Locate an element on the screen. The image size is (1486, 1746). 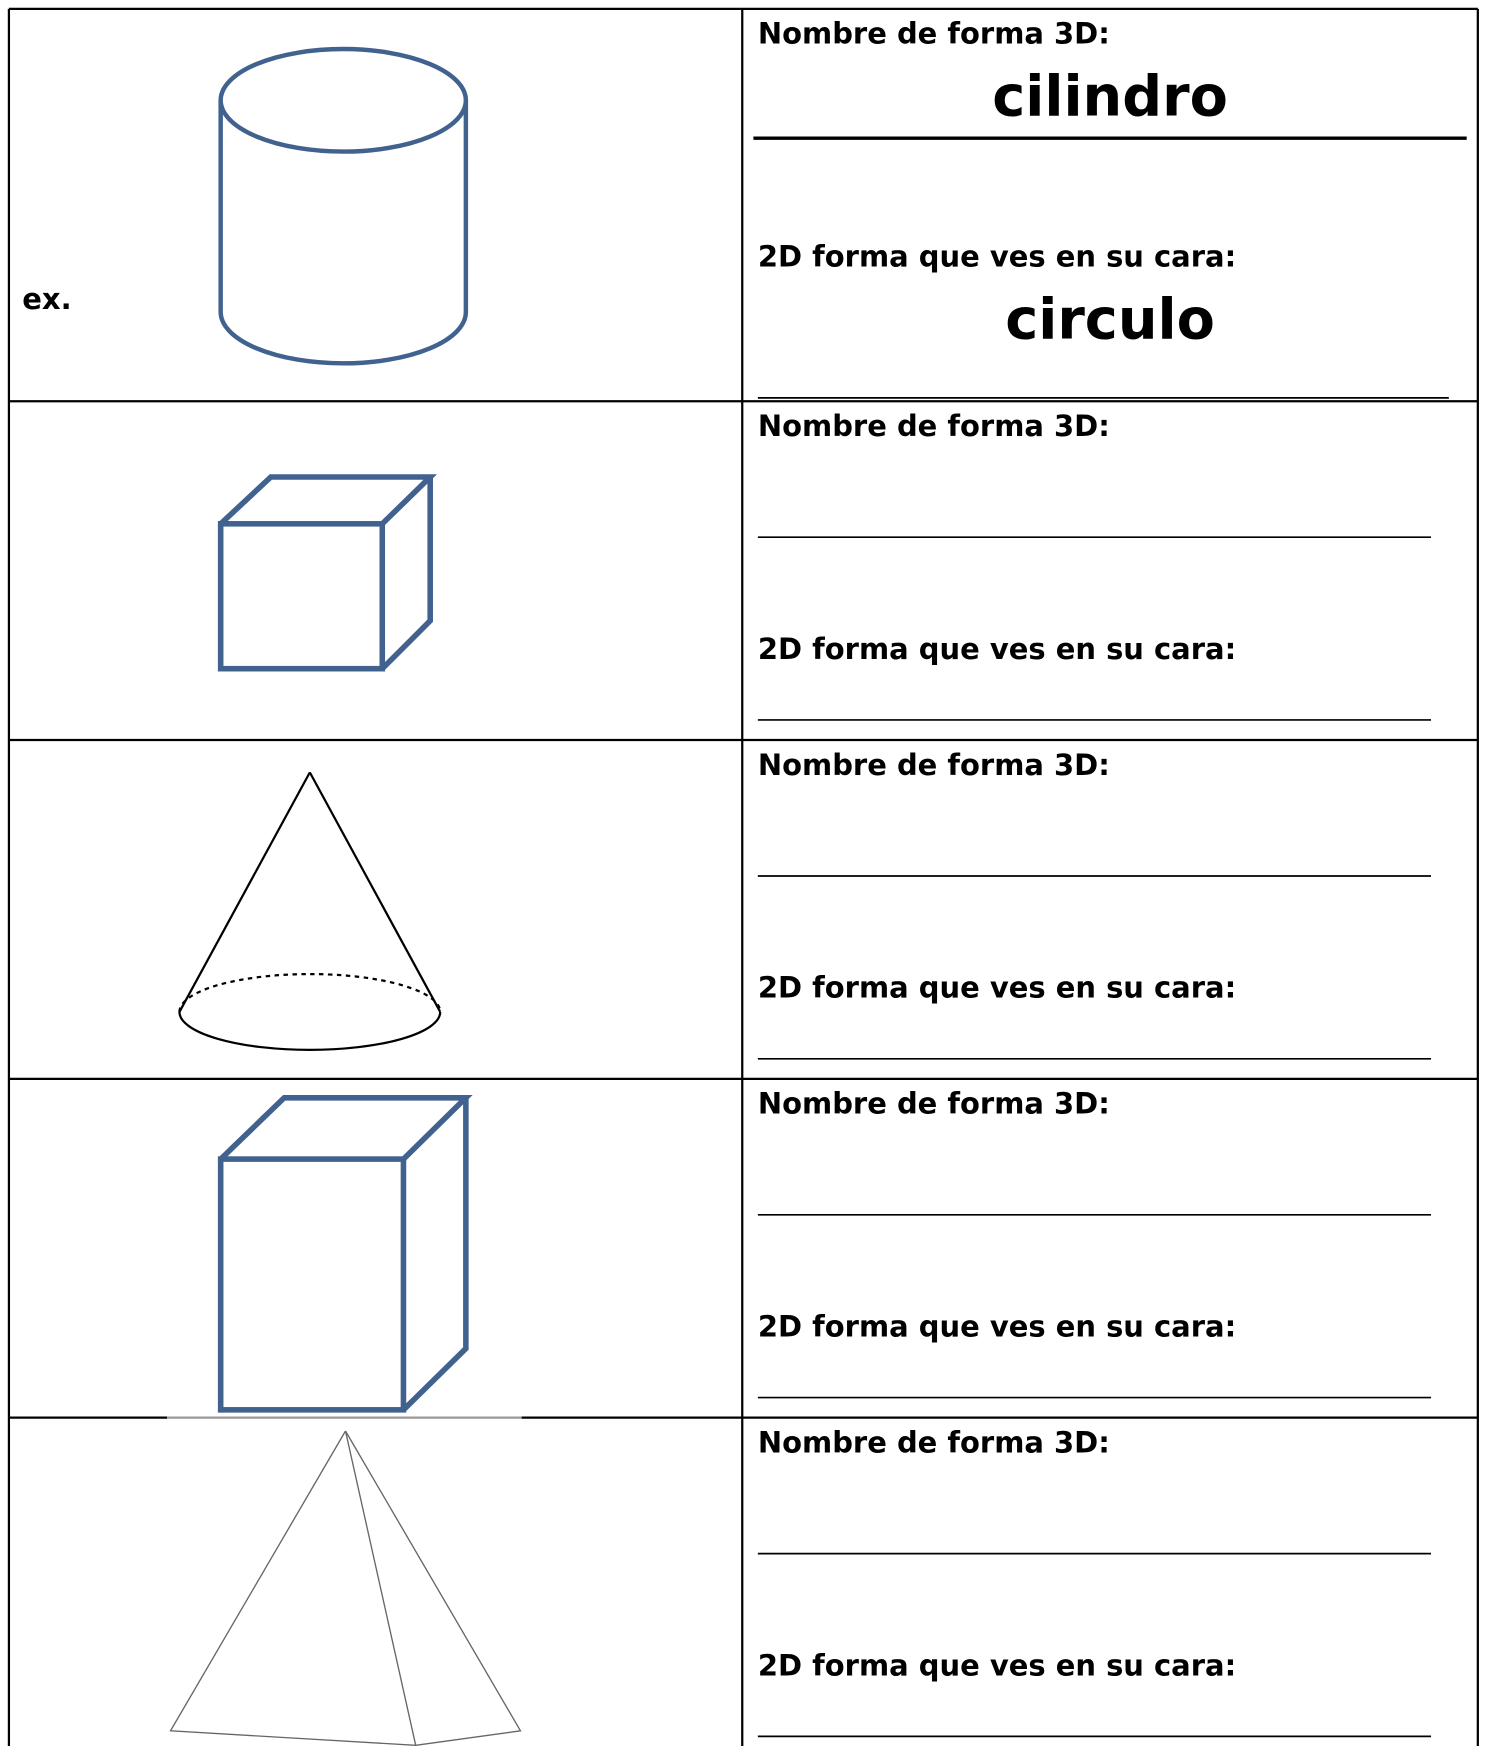
name-answer: cilindro is located at coordinates (1110, 96).